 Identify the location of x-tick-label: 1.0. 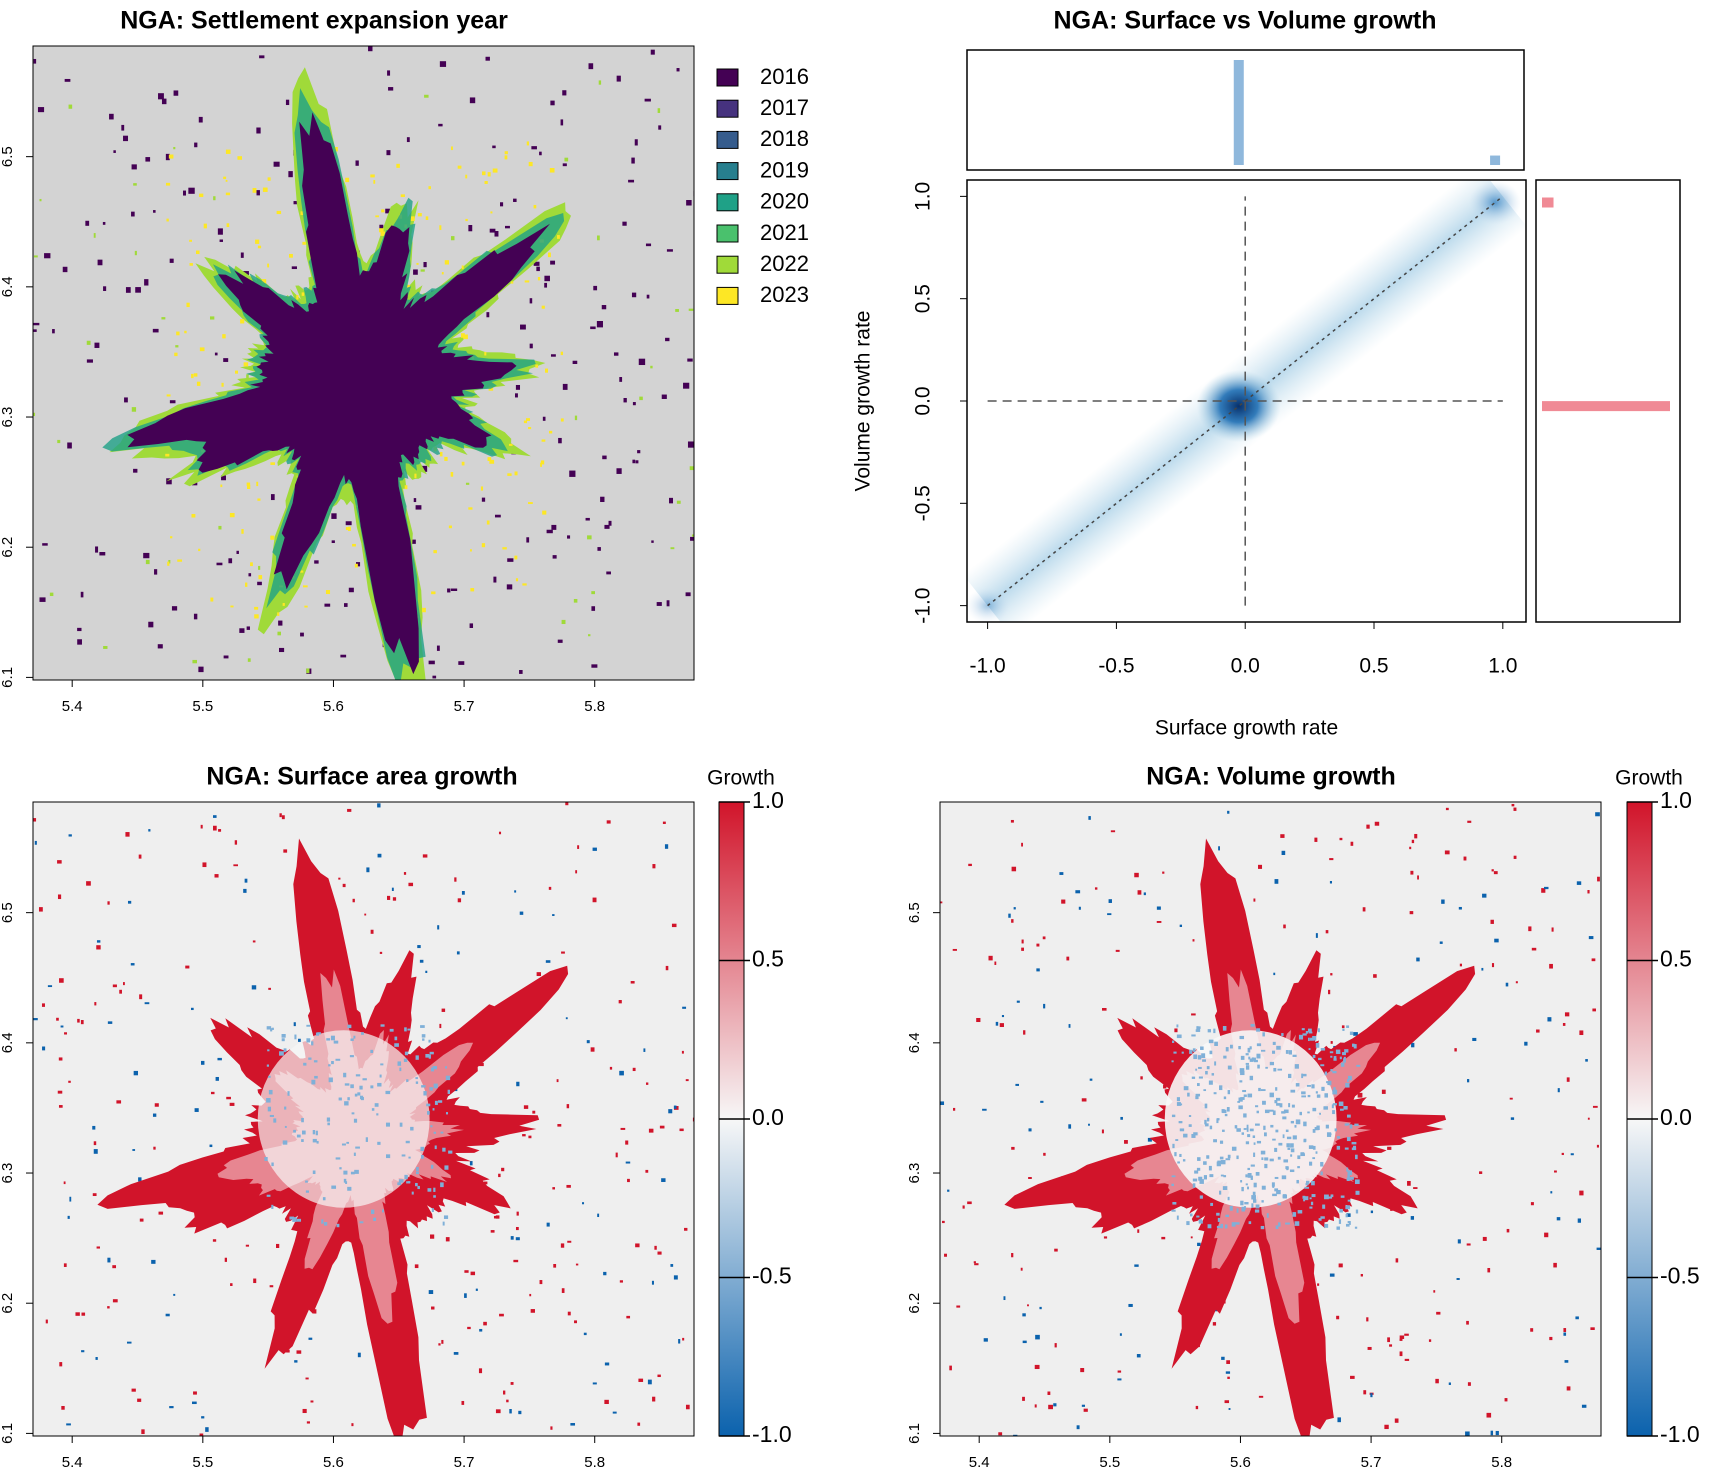
(1502, 666).